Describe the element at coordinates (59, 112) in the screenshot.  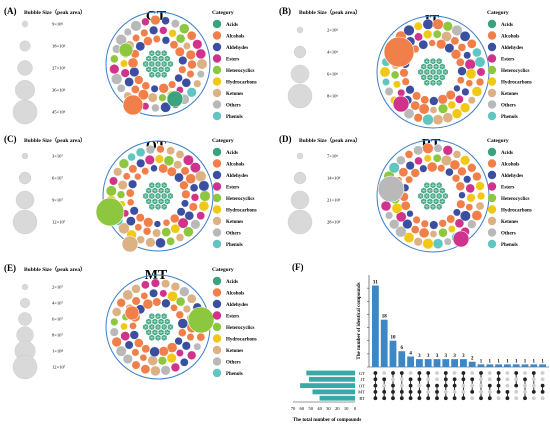
I see `size-legend-label: 45×10⁶` at that location.